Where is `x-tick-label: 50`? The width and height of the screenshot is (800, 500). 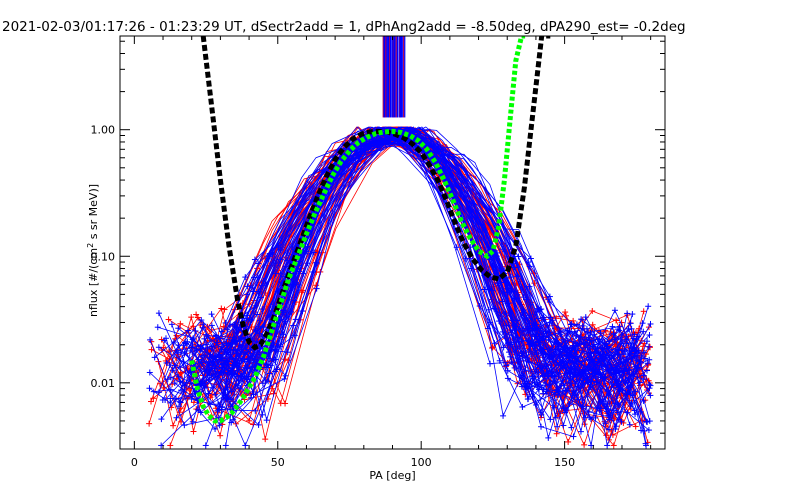
x-tick-label: 50 is located at coordinates (278, 462).